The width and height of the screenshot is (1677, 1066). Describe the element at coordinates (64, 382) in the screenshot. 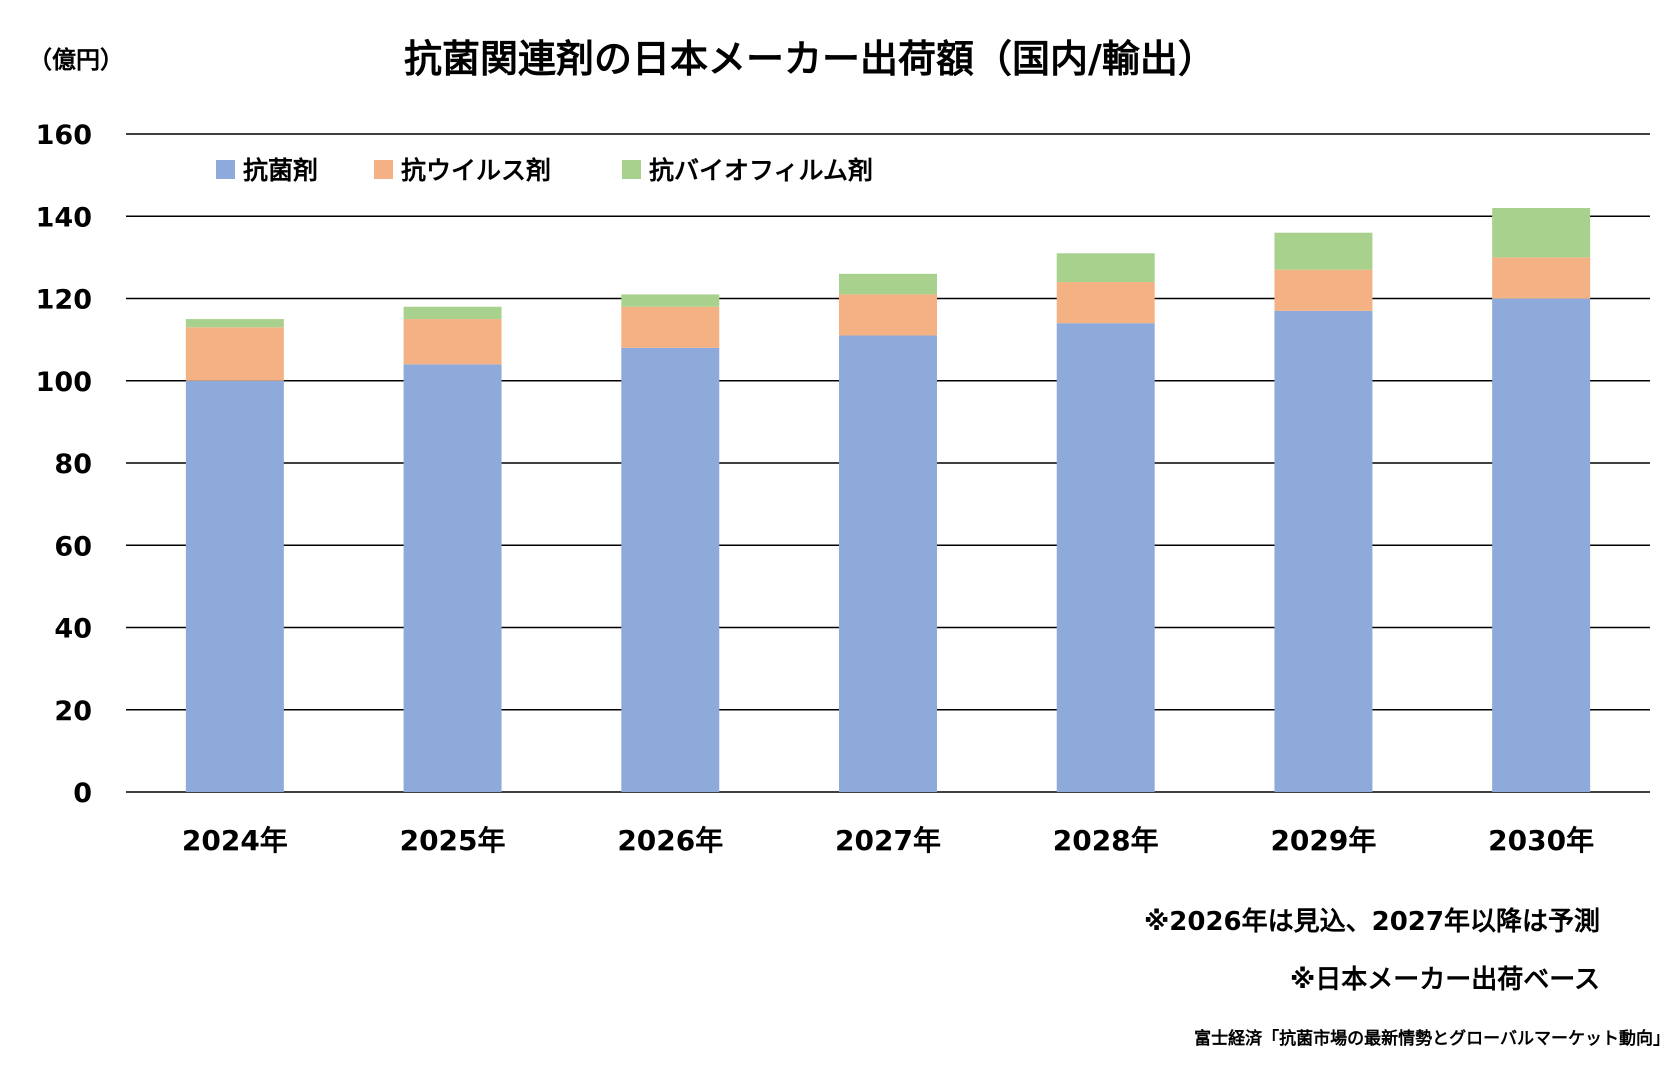

I see `y-tick-label: 100` at that location.